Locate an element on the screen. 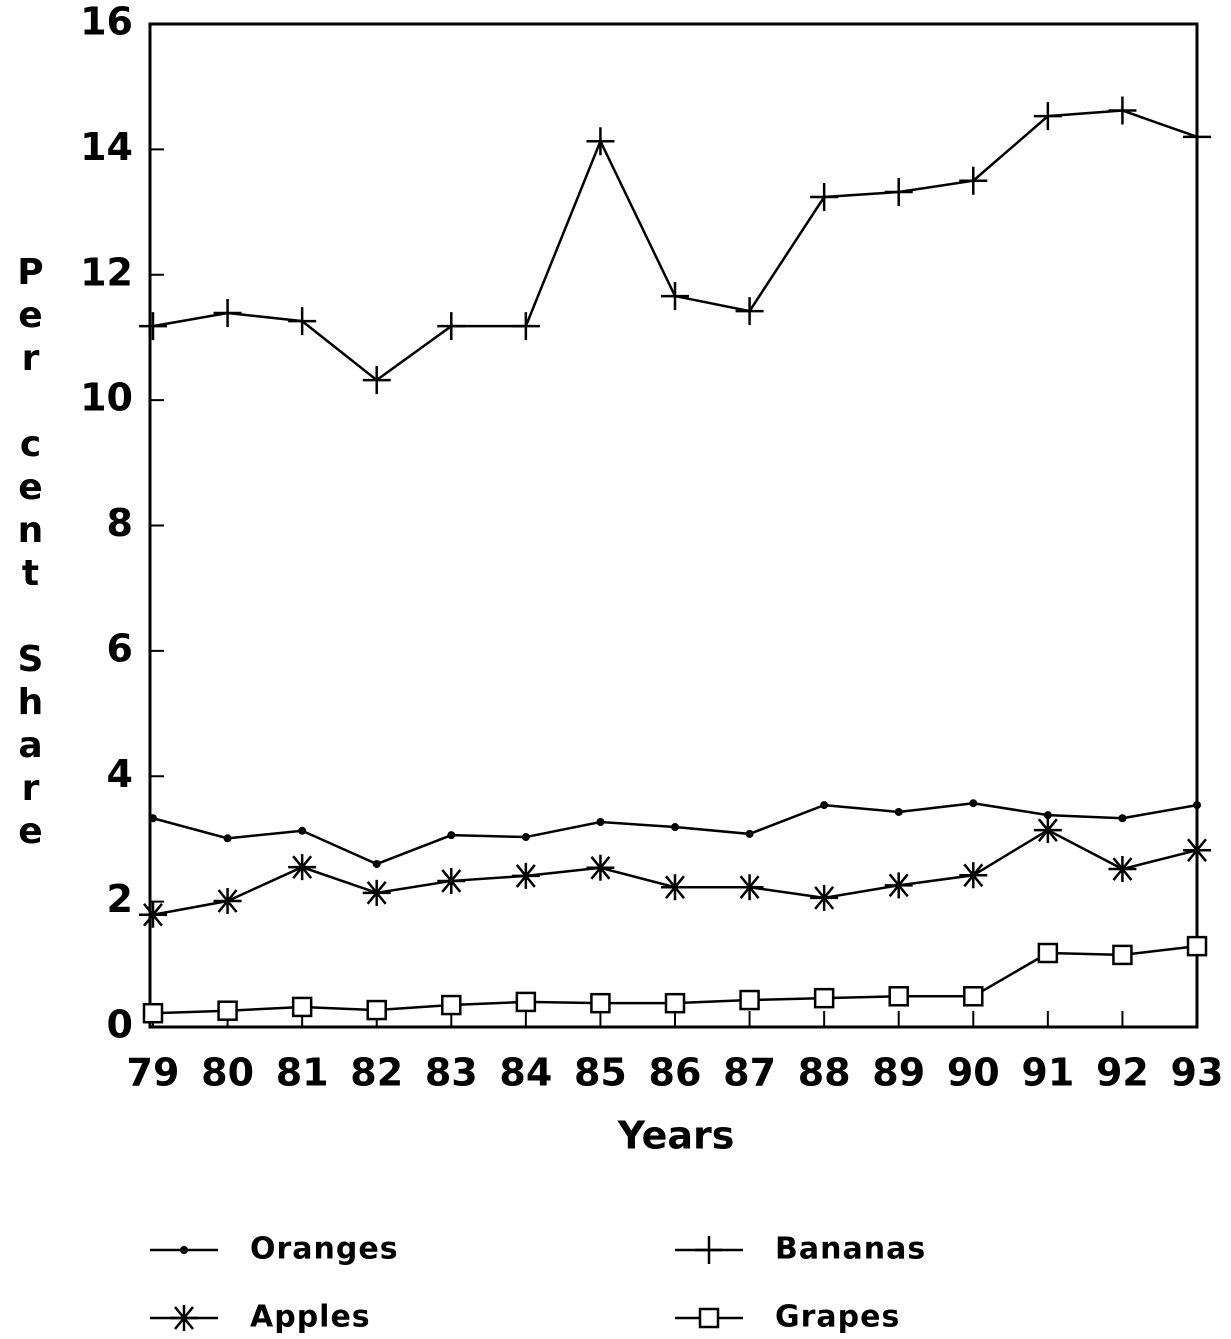 Image resolution: width=1231 pixels, height=1339 pixels. y-tick-label: 2 is located at coordinates (120, 899).